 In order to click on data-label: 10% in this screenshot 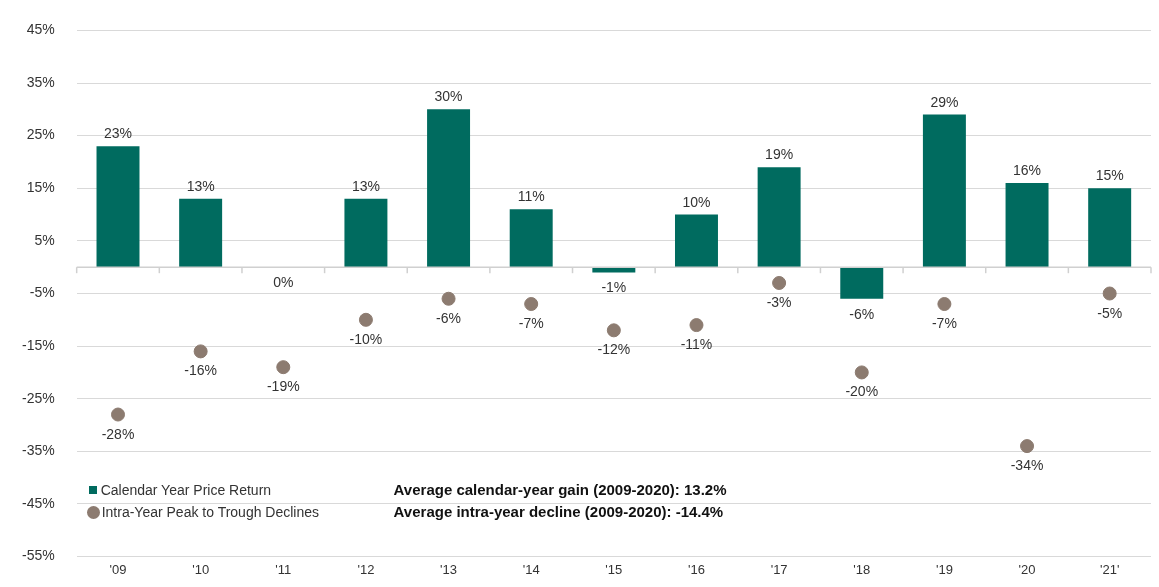, I will do `click(696, 201)`.